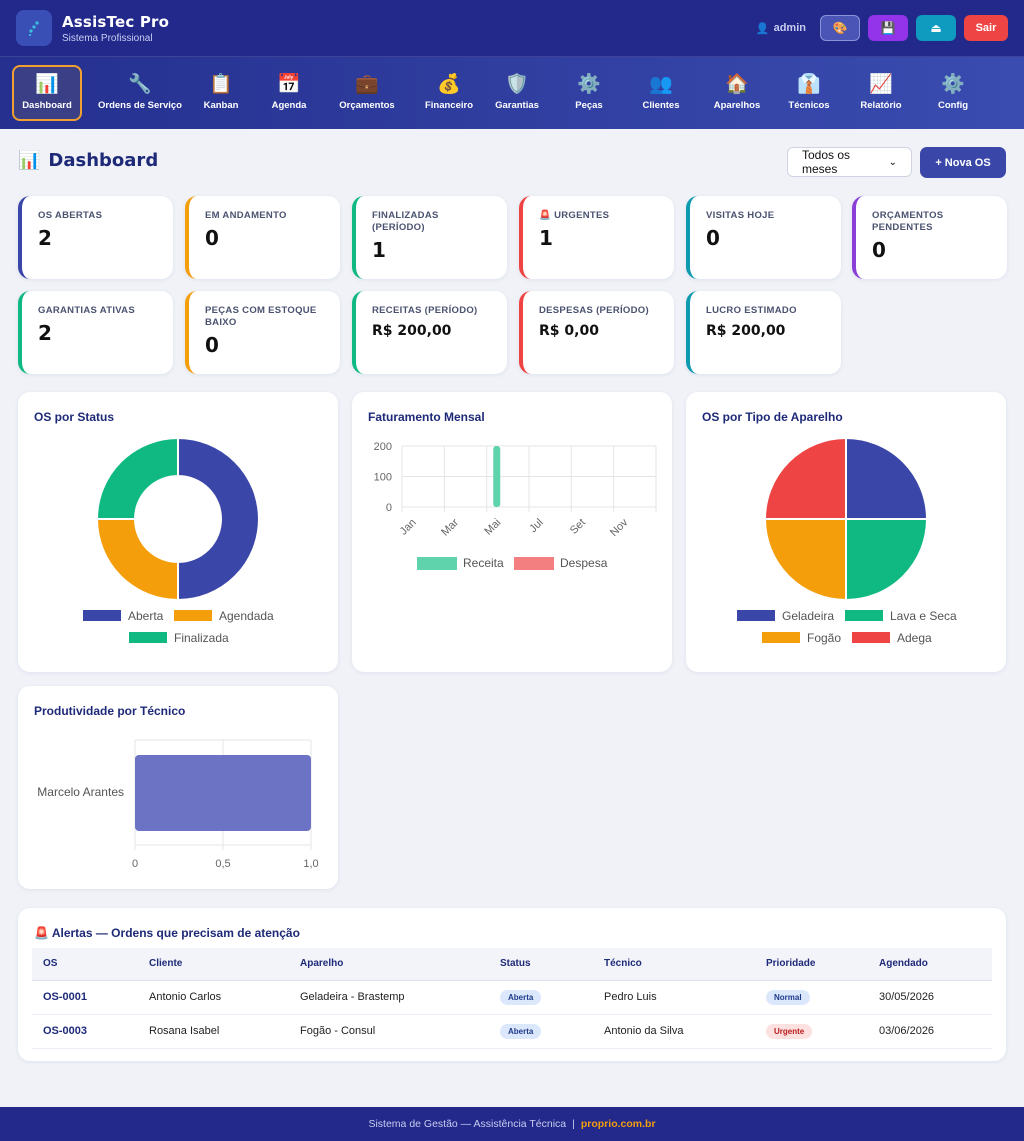 Image resolution: width=1024 pixels, height=1141 pixels. Describe the element at coordinates (963, 162) in the screenshot. I see `new-os-button: + Nova OS` at that location.